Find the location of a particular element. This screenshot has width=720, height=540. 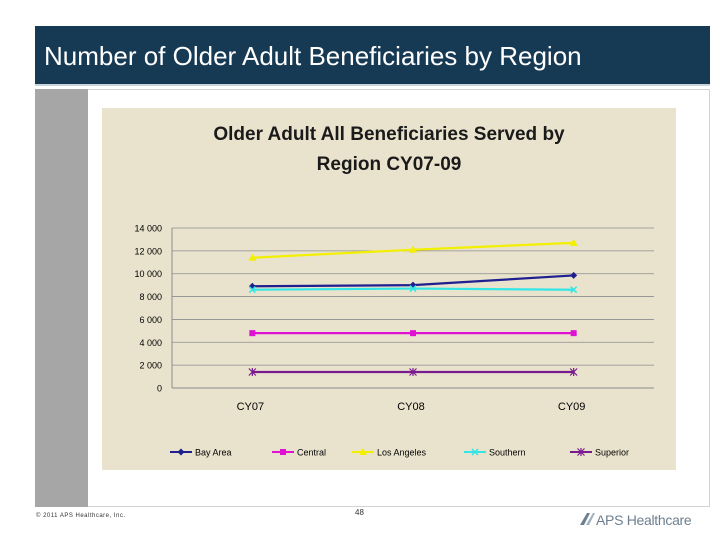

legend-label-central: Central is located at coordinates (311, 453).